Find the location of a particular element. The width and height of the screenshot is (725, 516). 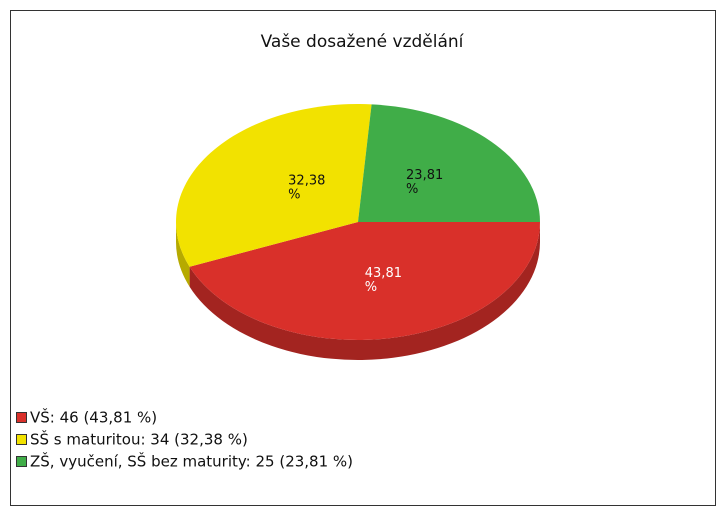

data-label-part: 43,81 is located at coordinates (383, 272).